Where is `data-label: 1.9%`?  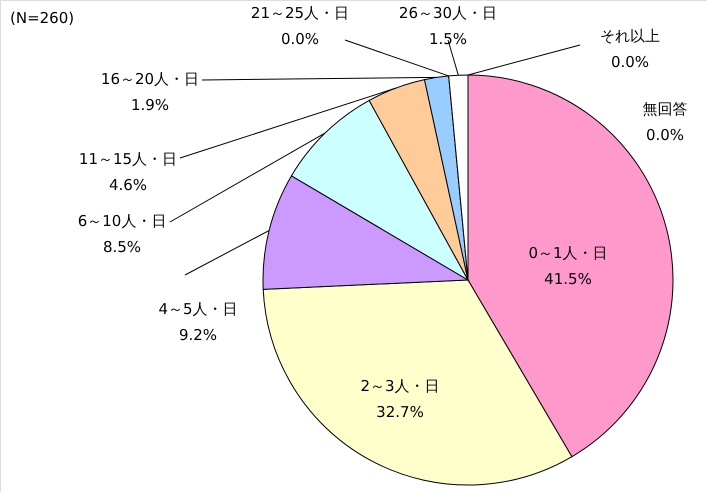
data-label: 1.9% is located at coordinates (150, 105).